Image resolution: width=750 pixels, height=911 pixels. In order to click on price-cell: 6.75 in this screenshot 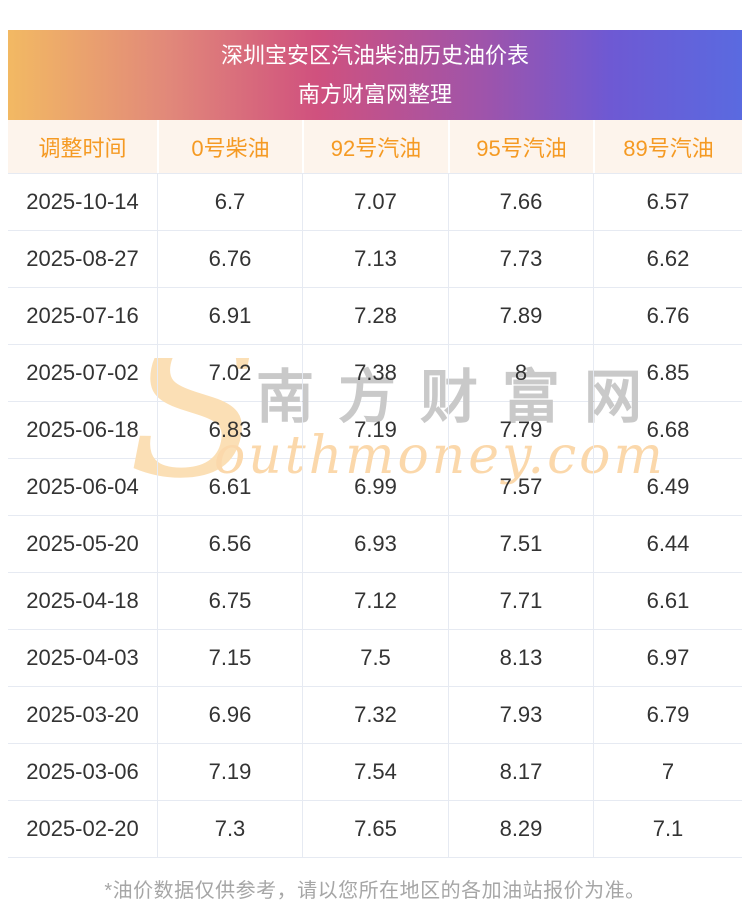, I will do `click(229, 601)`.